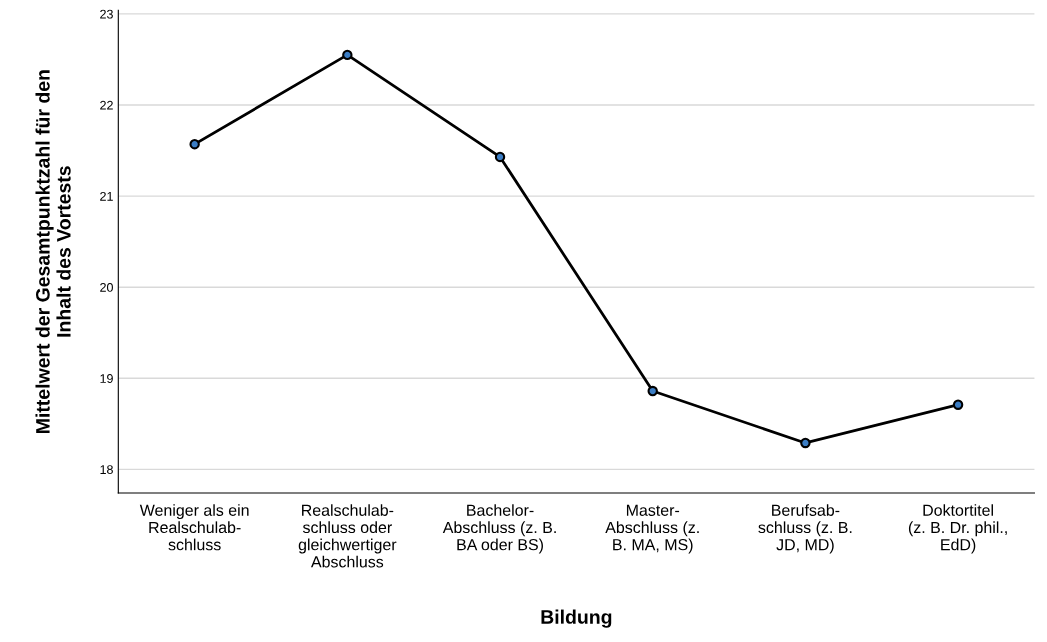 The height and width of the screenshot is (642, 1047). What do you see at coordinates (805, 529) in the screenshot?
I see `x-tick-label: Berufsab- schluss (z. B. JD, MD)` at bounding box center [805, 529].